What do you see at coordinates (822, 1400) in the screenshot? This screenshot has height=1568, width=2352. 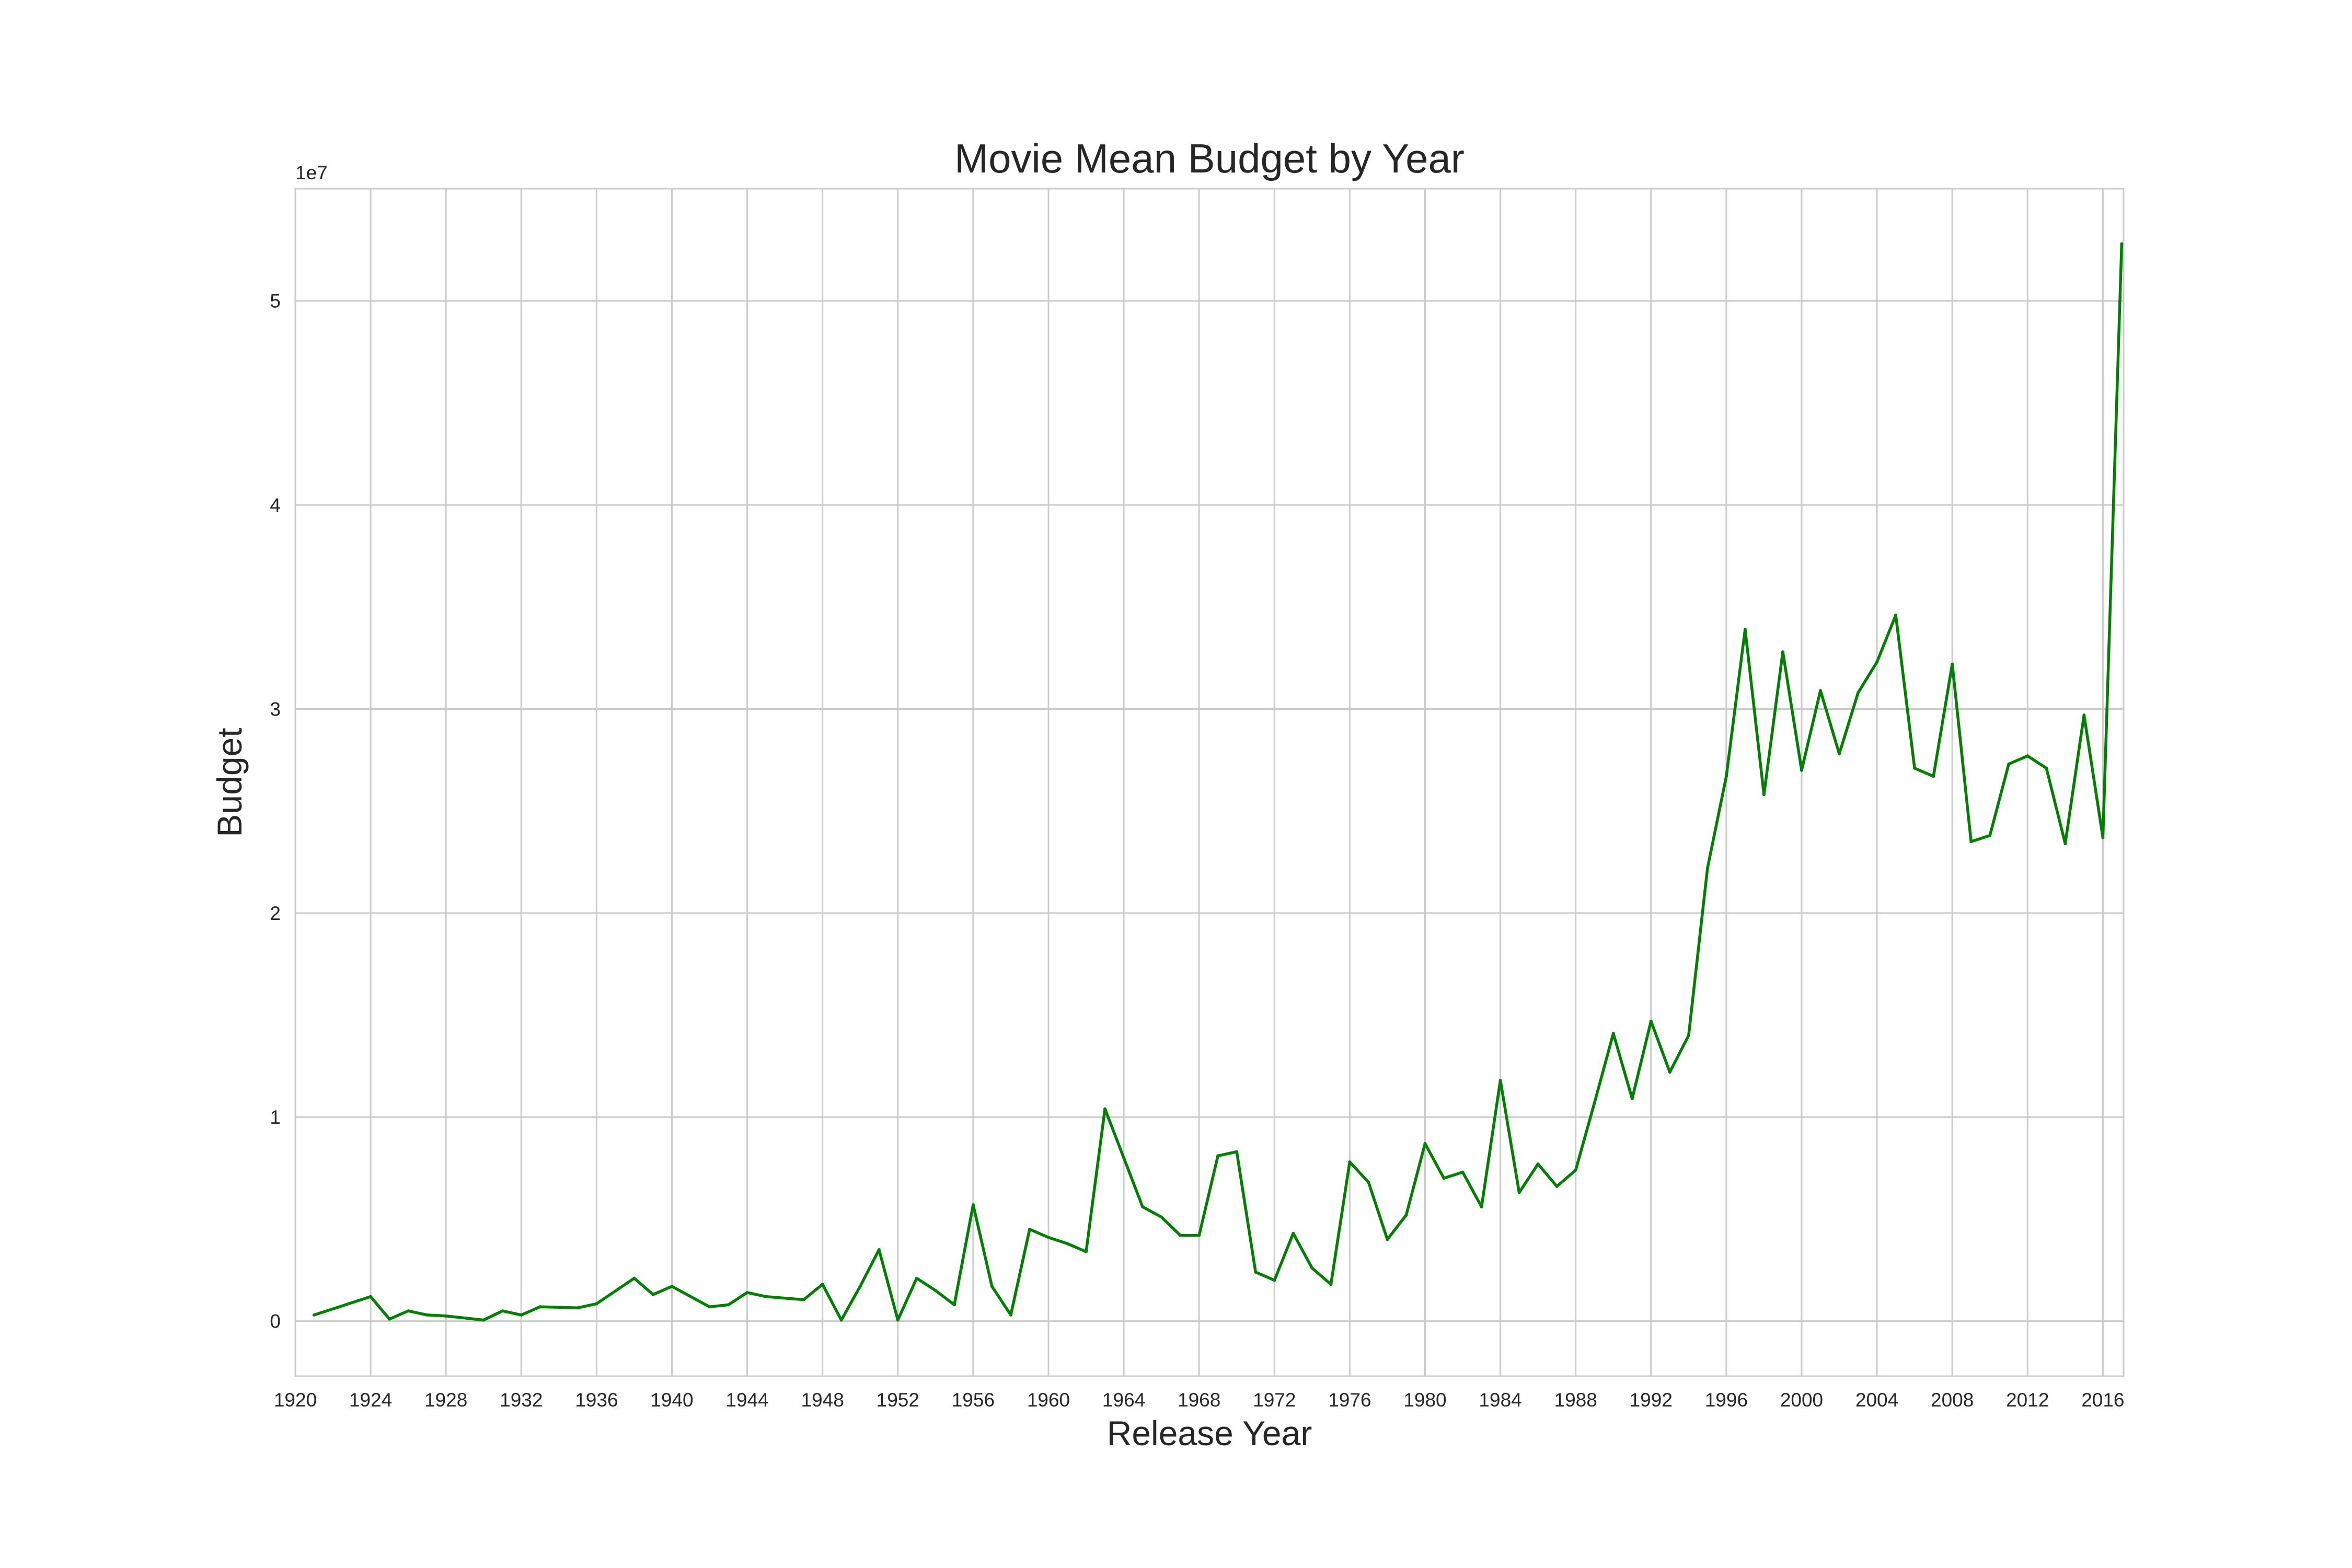 I see `x-tick-label: 1948` at bounding box center [822, 1400].